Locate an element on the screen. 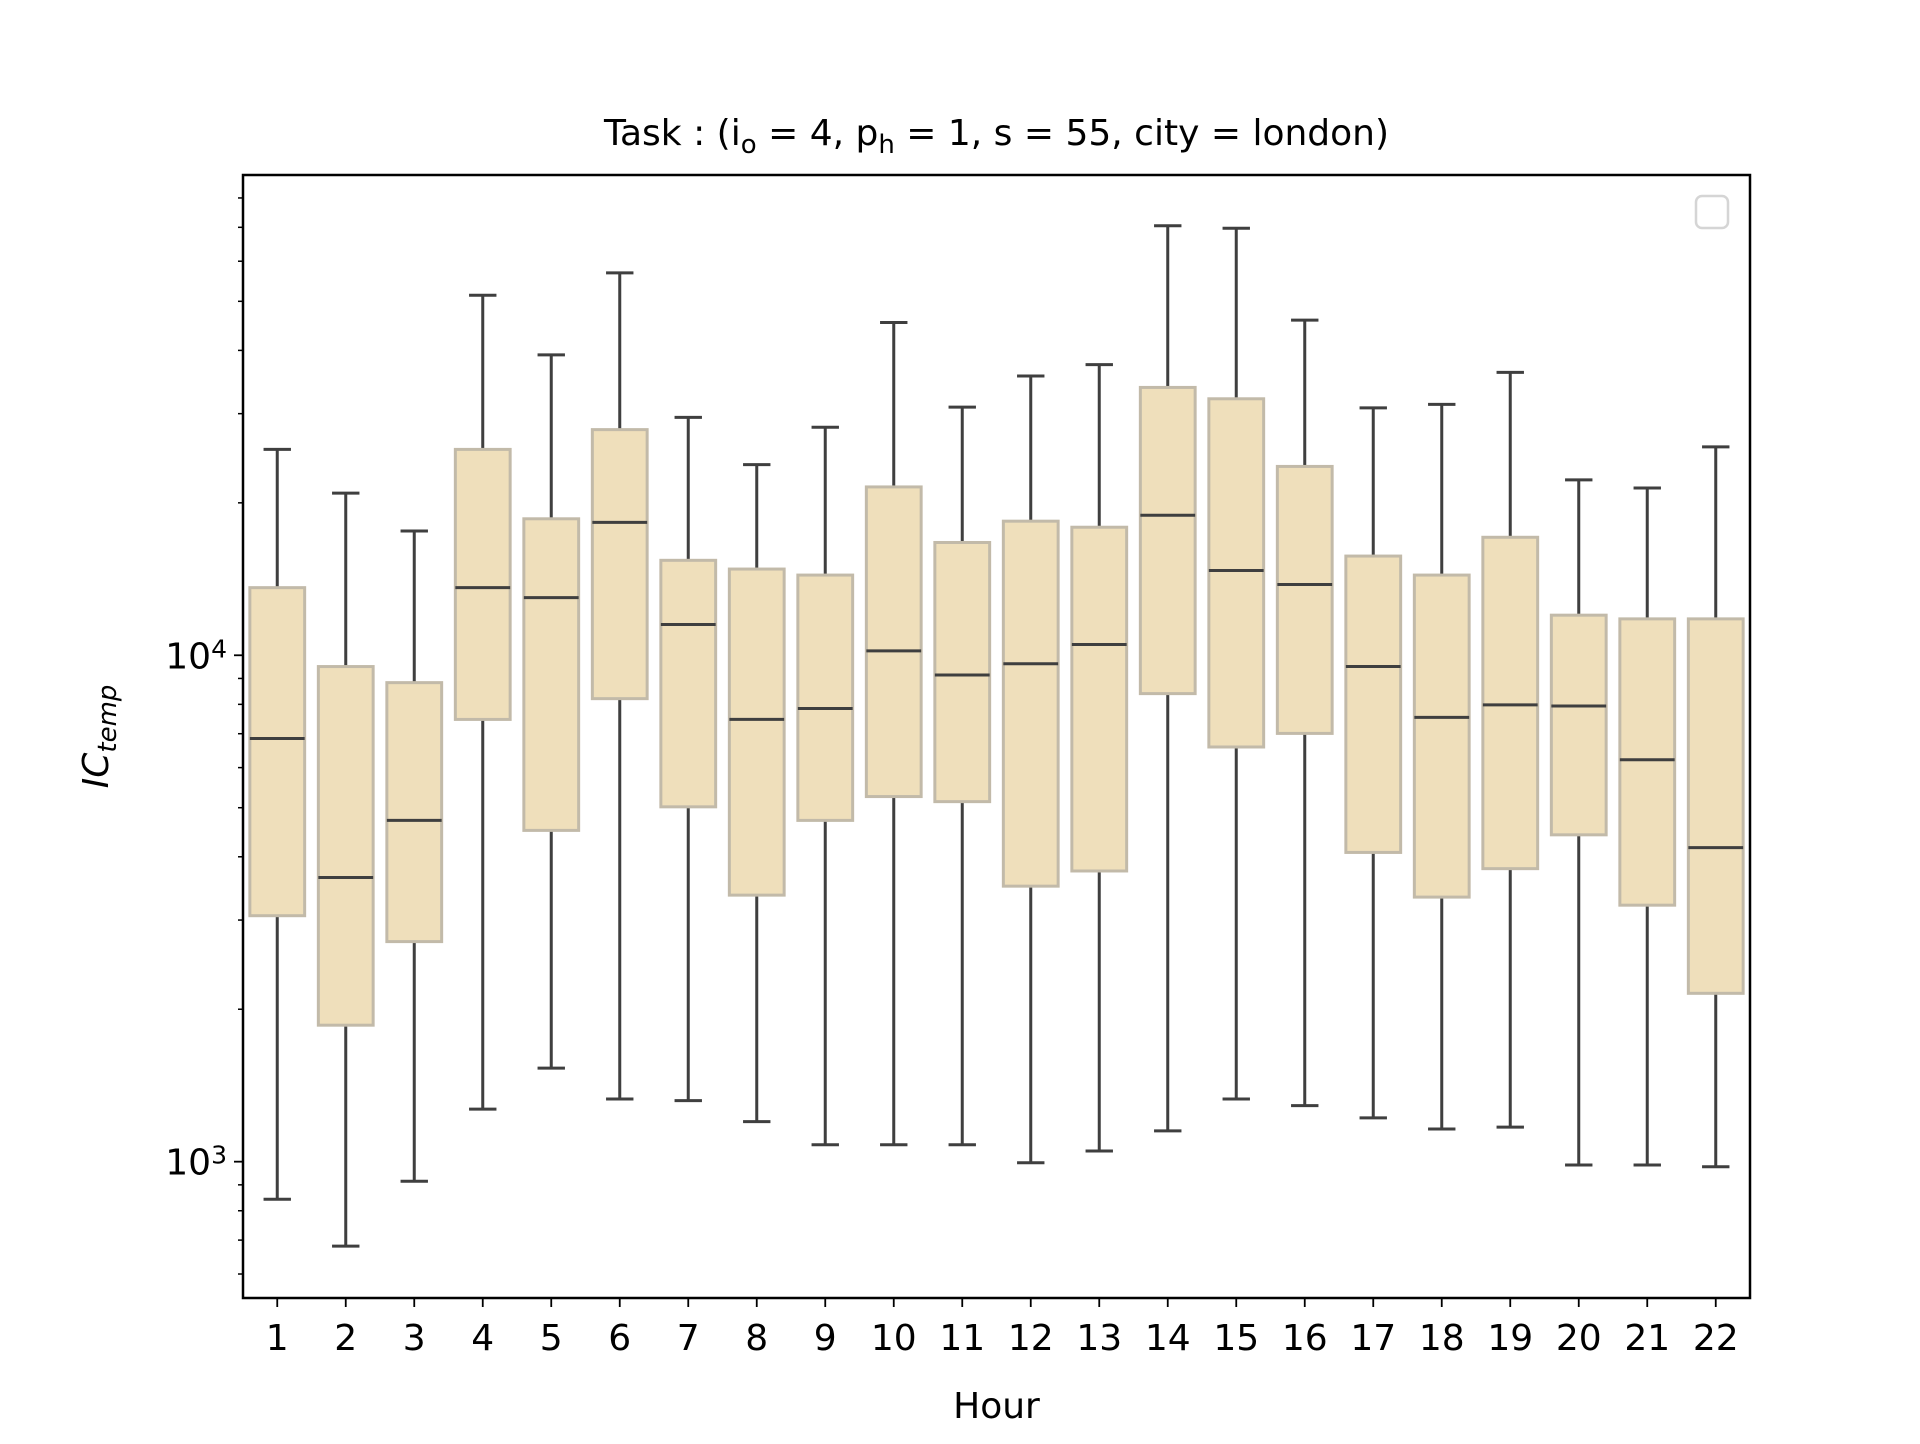 This screenshot has width=1920, height=1444. x-tick-label: 3 is located at coordinates (414, 1338).